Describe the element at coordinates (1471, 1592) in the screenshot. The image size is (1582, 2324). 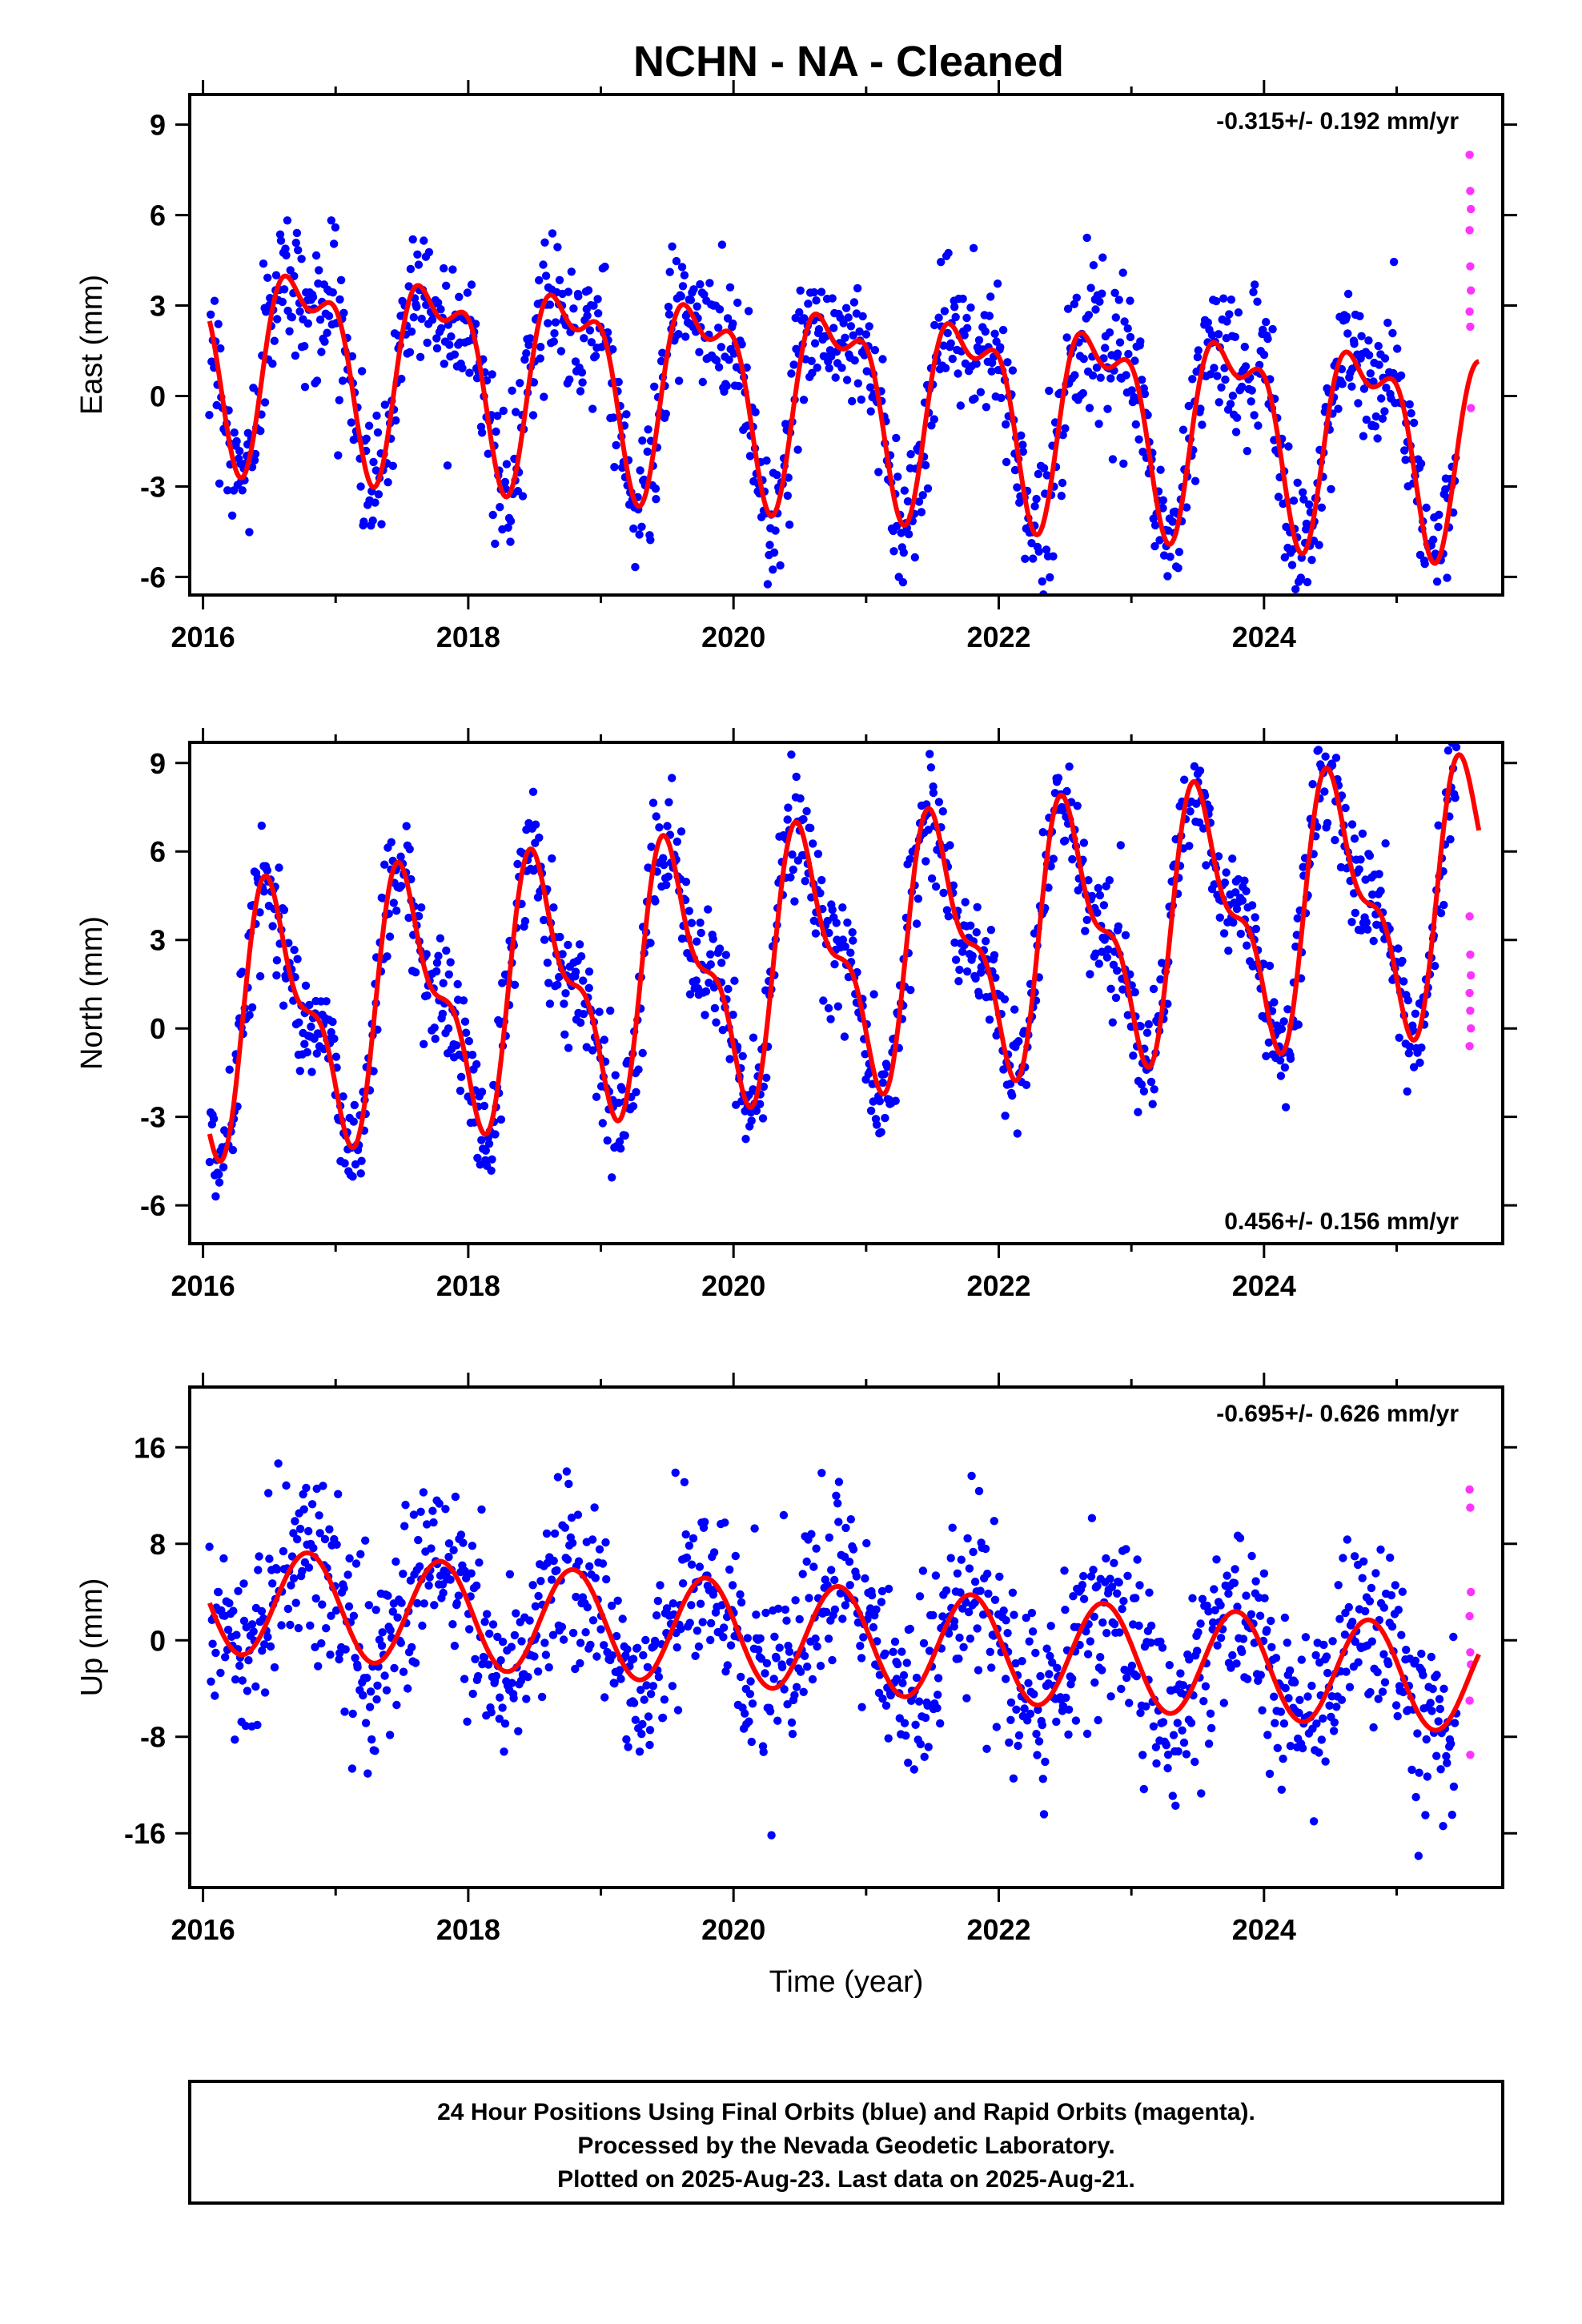
I see `rapid-orbit-point` at that location.